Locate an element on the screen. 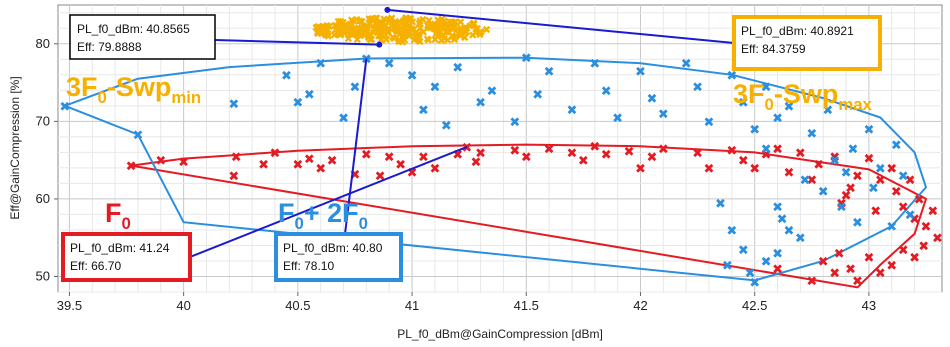 The width and height of the screenshot is (950, 347). label-3f0-swp-max: 3F0-Swpmax is located at coordinates (803, 96).